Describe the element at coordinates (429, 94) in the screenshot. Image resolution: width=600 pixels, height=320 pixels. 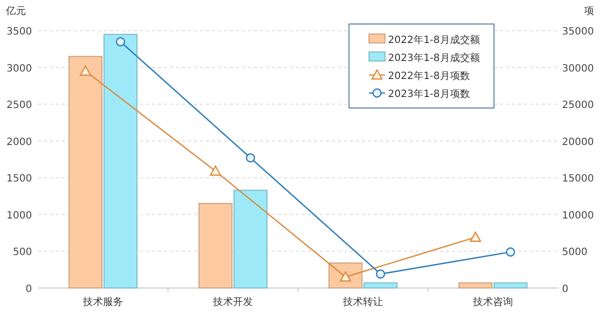
I see `legend-label: 2023年1-8月项数` at that location.